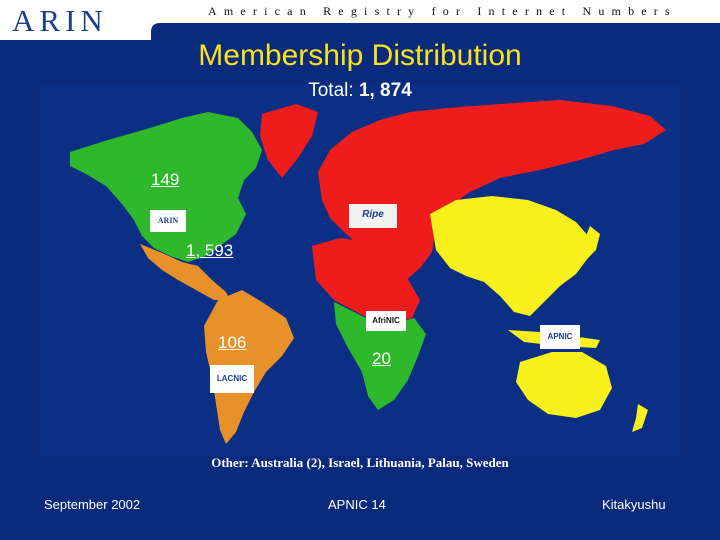 The image size is (720, 540). Describe the element at coordinates (386, 321) in the screenshot. I see `afrinic-rir-logo: AfriNIC` at that location.